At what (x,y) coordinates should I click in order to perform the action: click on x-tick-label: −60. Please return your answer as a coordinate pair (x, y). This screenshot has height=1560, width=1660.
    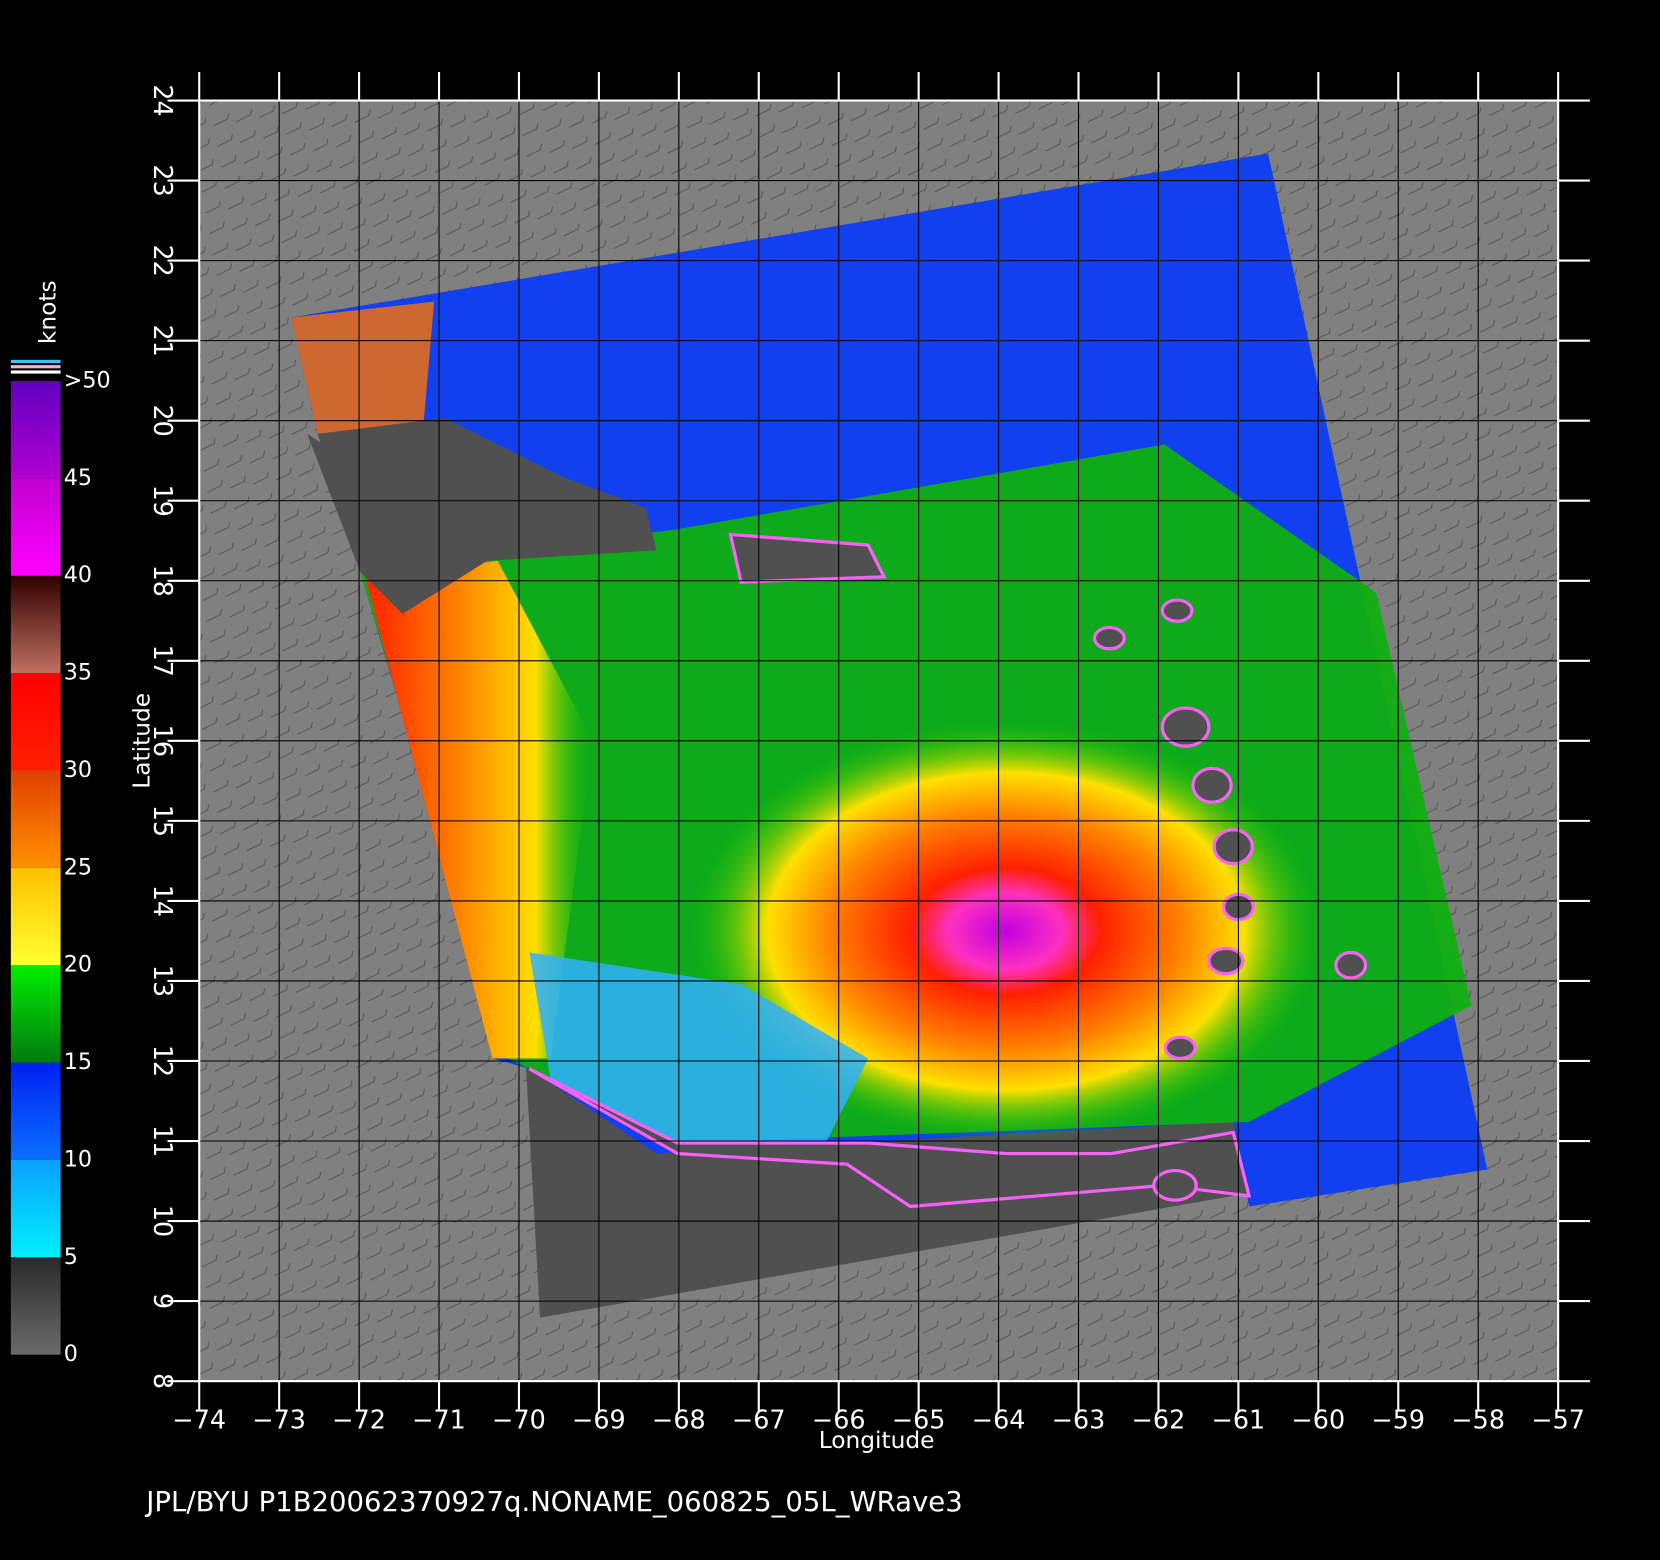
    Looking at the image, I should click on (1319, 1419).